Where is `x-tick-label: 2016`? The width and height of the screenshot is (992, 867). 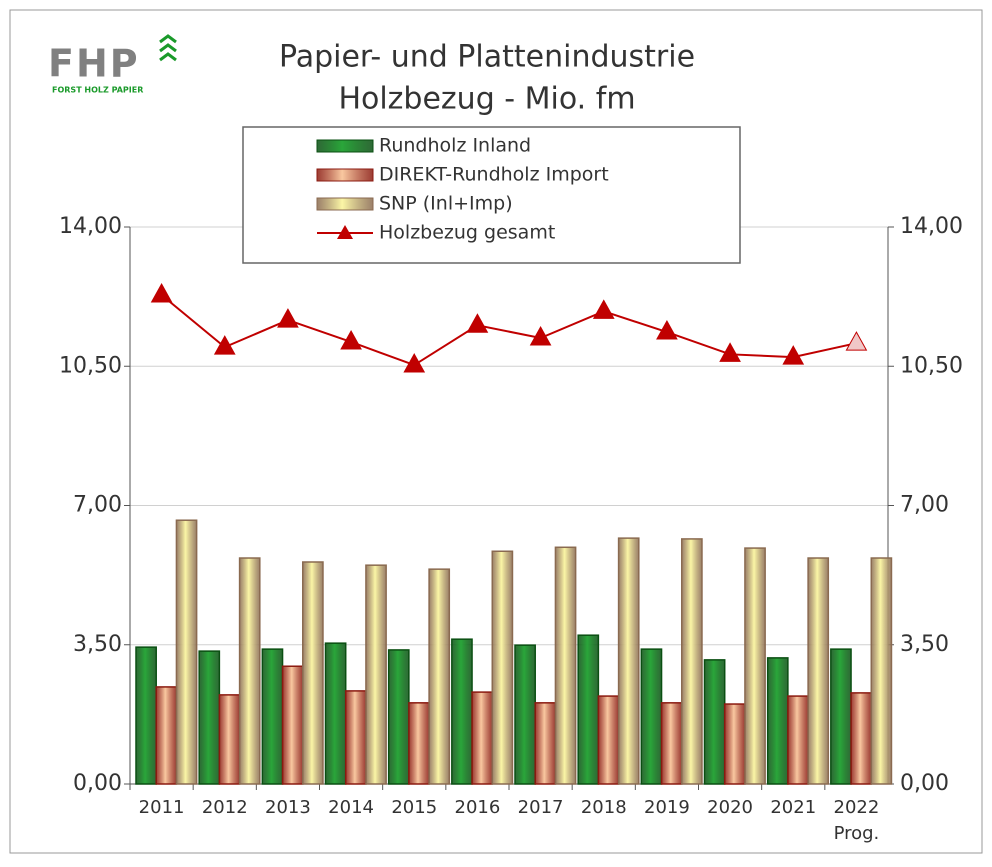 x-tick-label: 2016 is located at coordinates (478, 807).